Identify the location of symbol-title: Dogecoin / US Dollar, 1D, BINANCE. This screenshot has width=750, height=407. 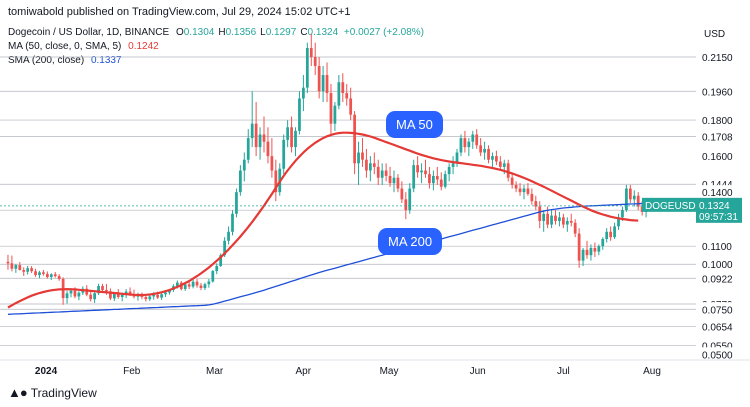
(89, 32).